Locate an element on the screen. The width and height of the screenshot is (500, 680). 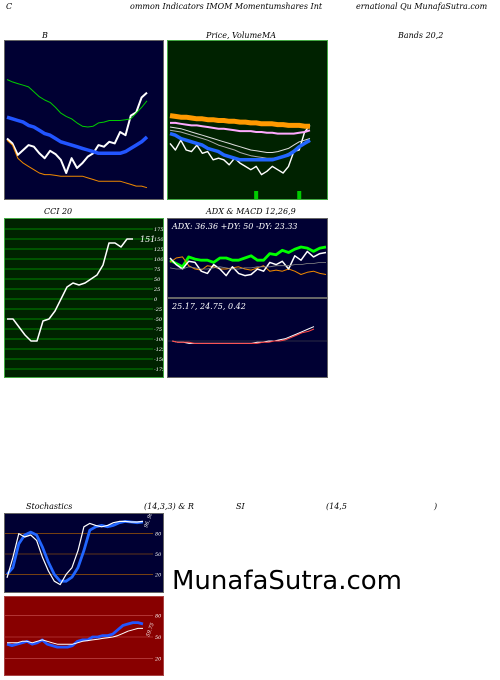
bollinger-chart is located at coordinates (77, 134).